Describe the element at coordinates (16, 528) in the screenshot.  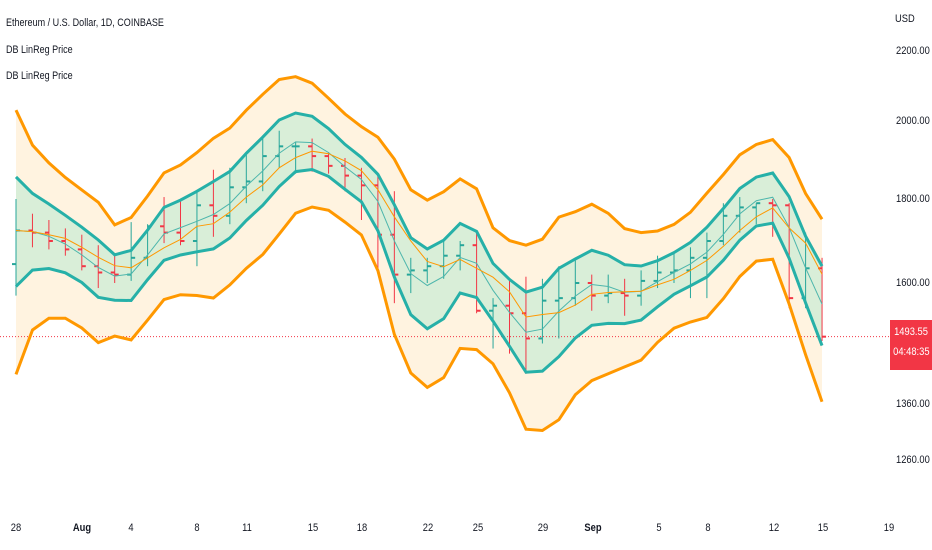
I see `x-tick-label: 28` at that location.